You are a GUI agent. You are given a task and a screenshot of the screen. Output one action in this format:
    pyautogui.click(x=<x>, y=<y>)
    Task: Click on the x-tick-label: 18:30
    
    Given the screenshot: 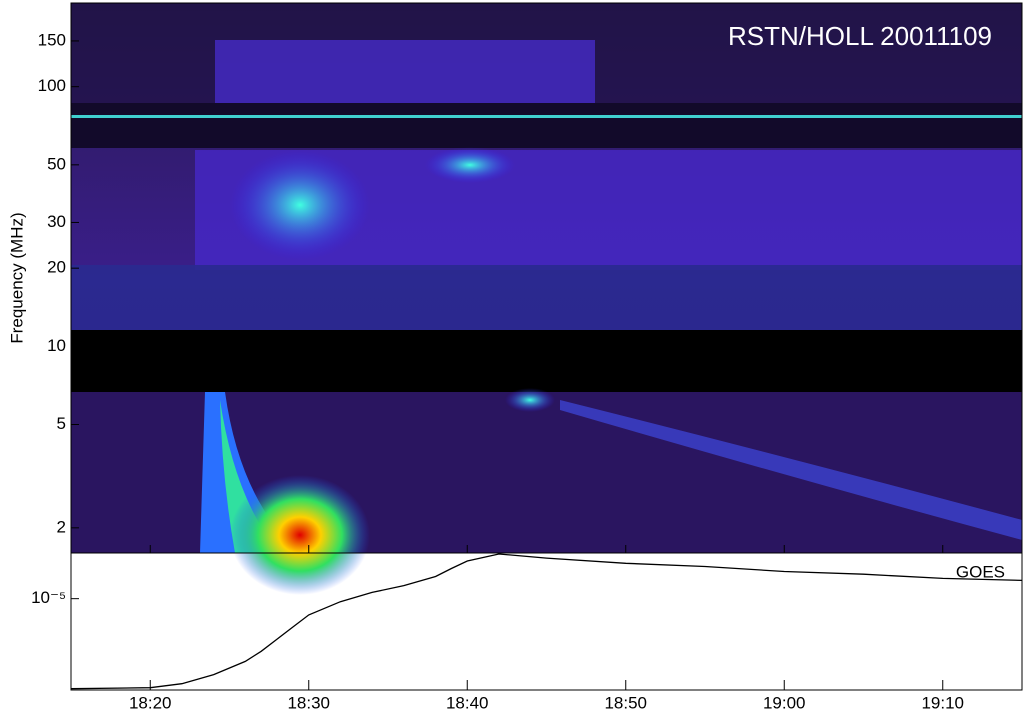 What is the action you would take?
    pyautogui.click(x=308, y=702)
    